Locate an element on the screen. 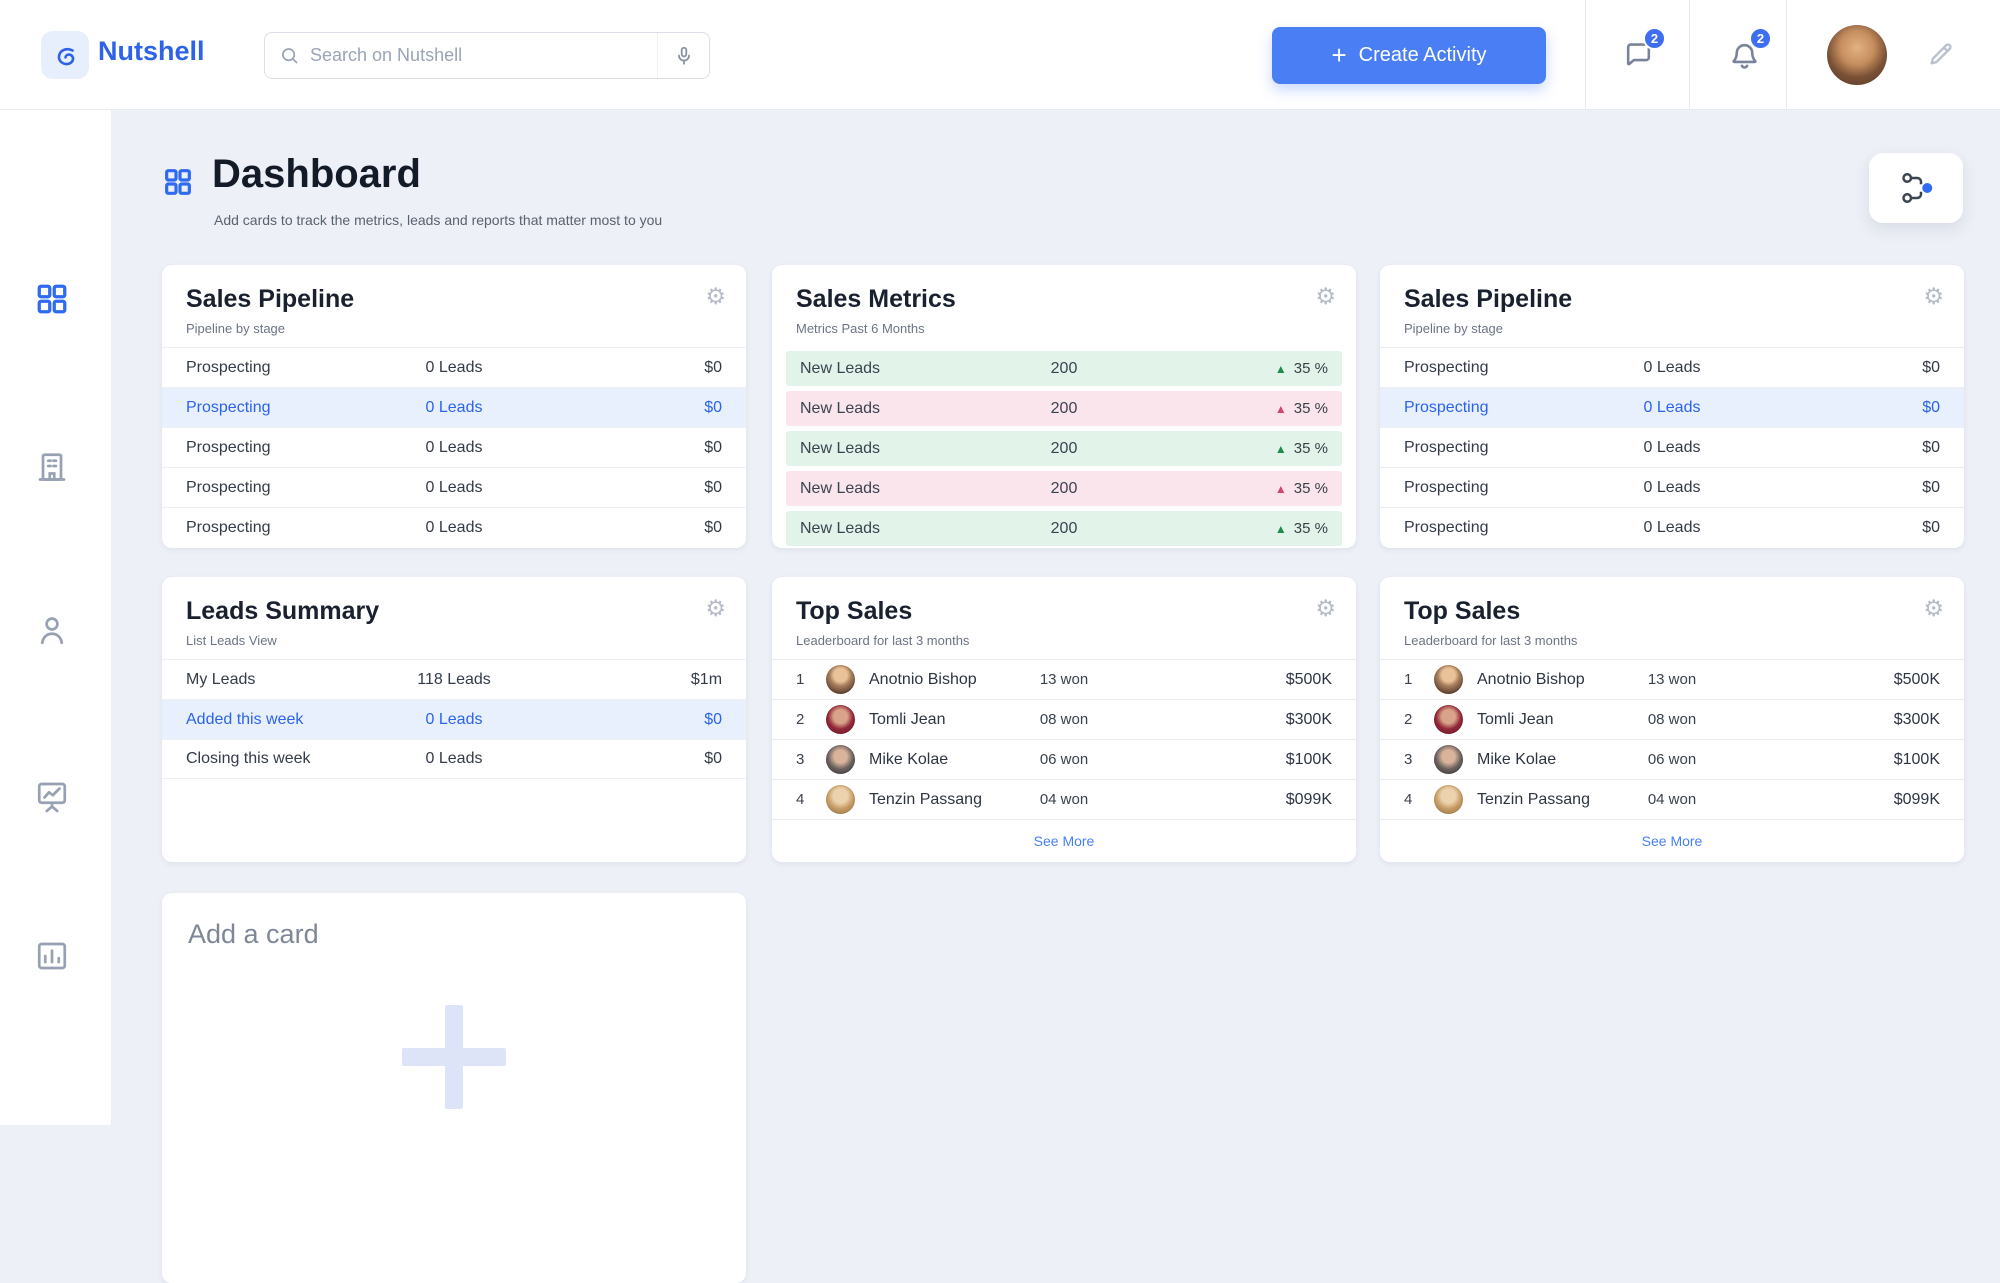 Image resolution: width=2000 pixels, height=1283 pixels. create-activity-button: Create Activity is located at coordinates (1409, 55).